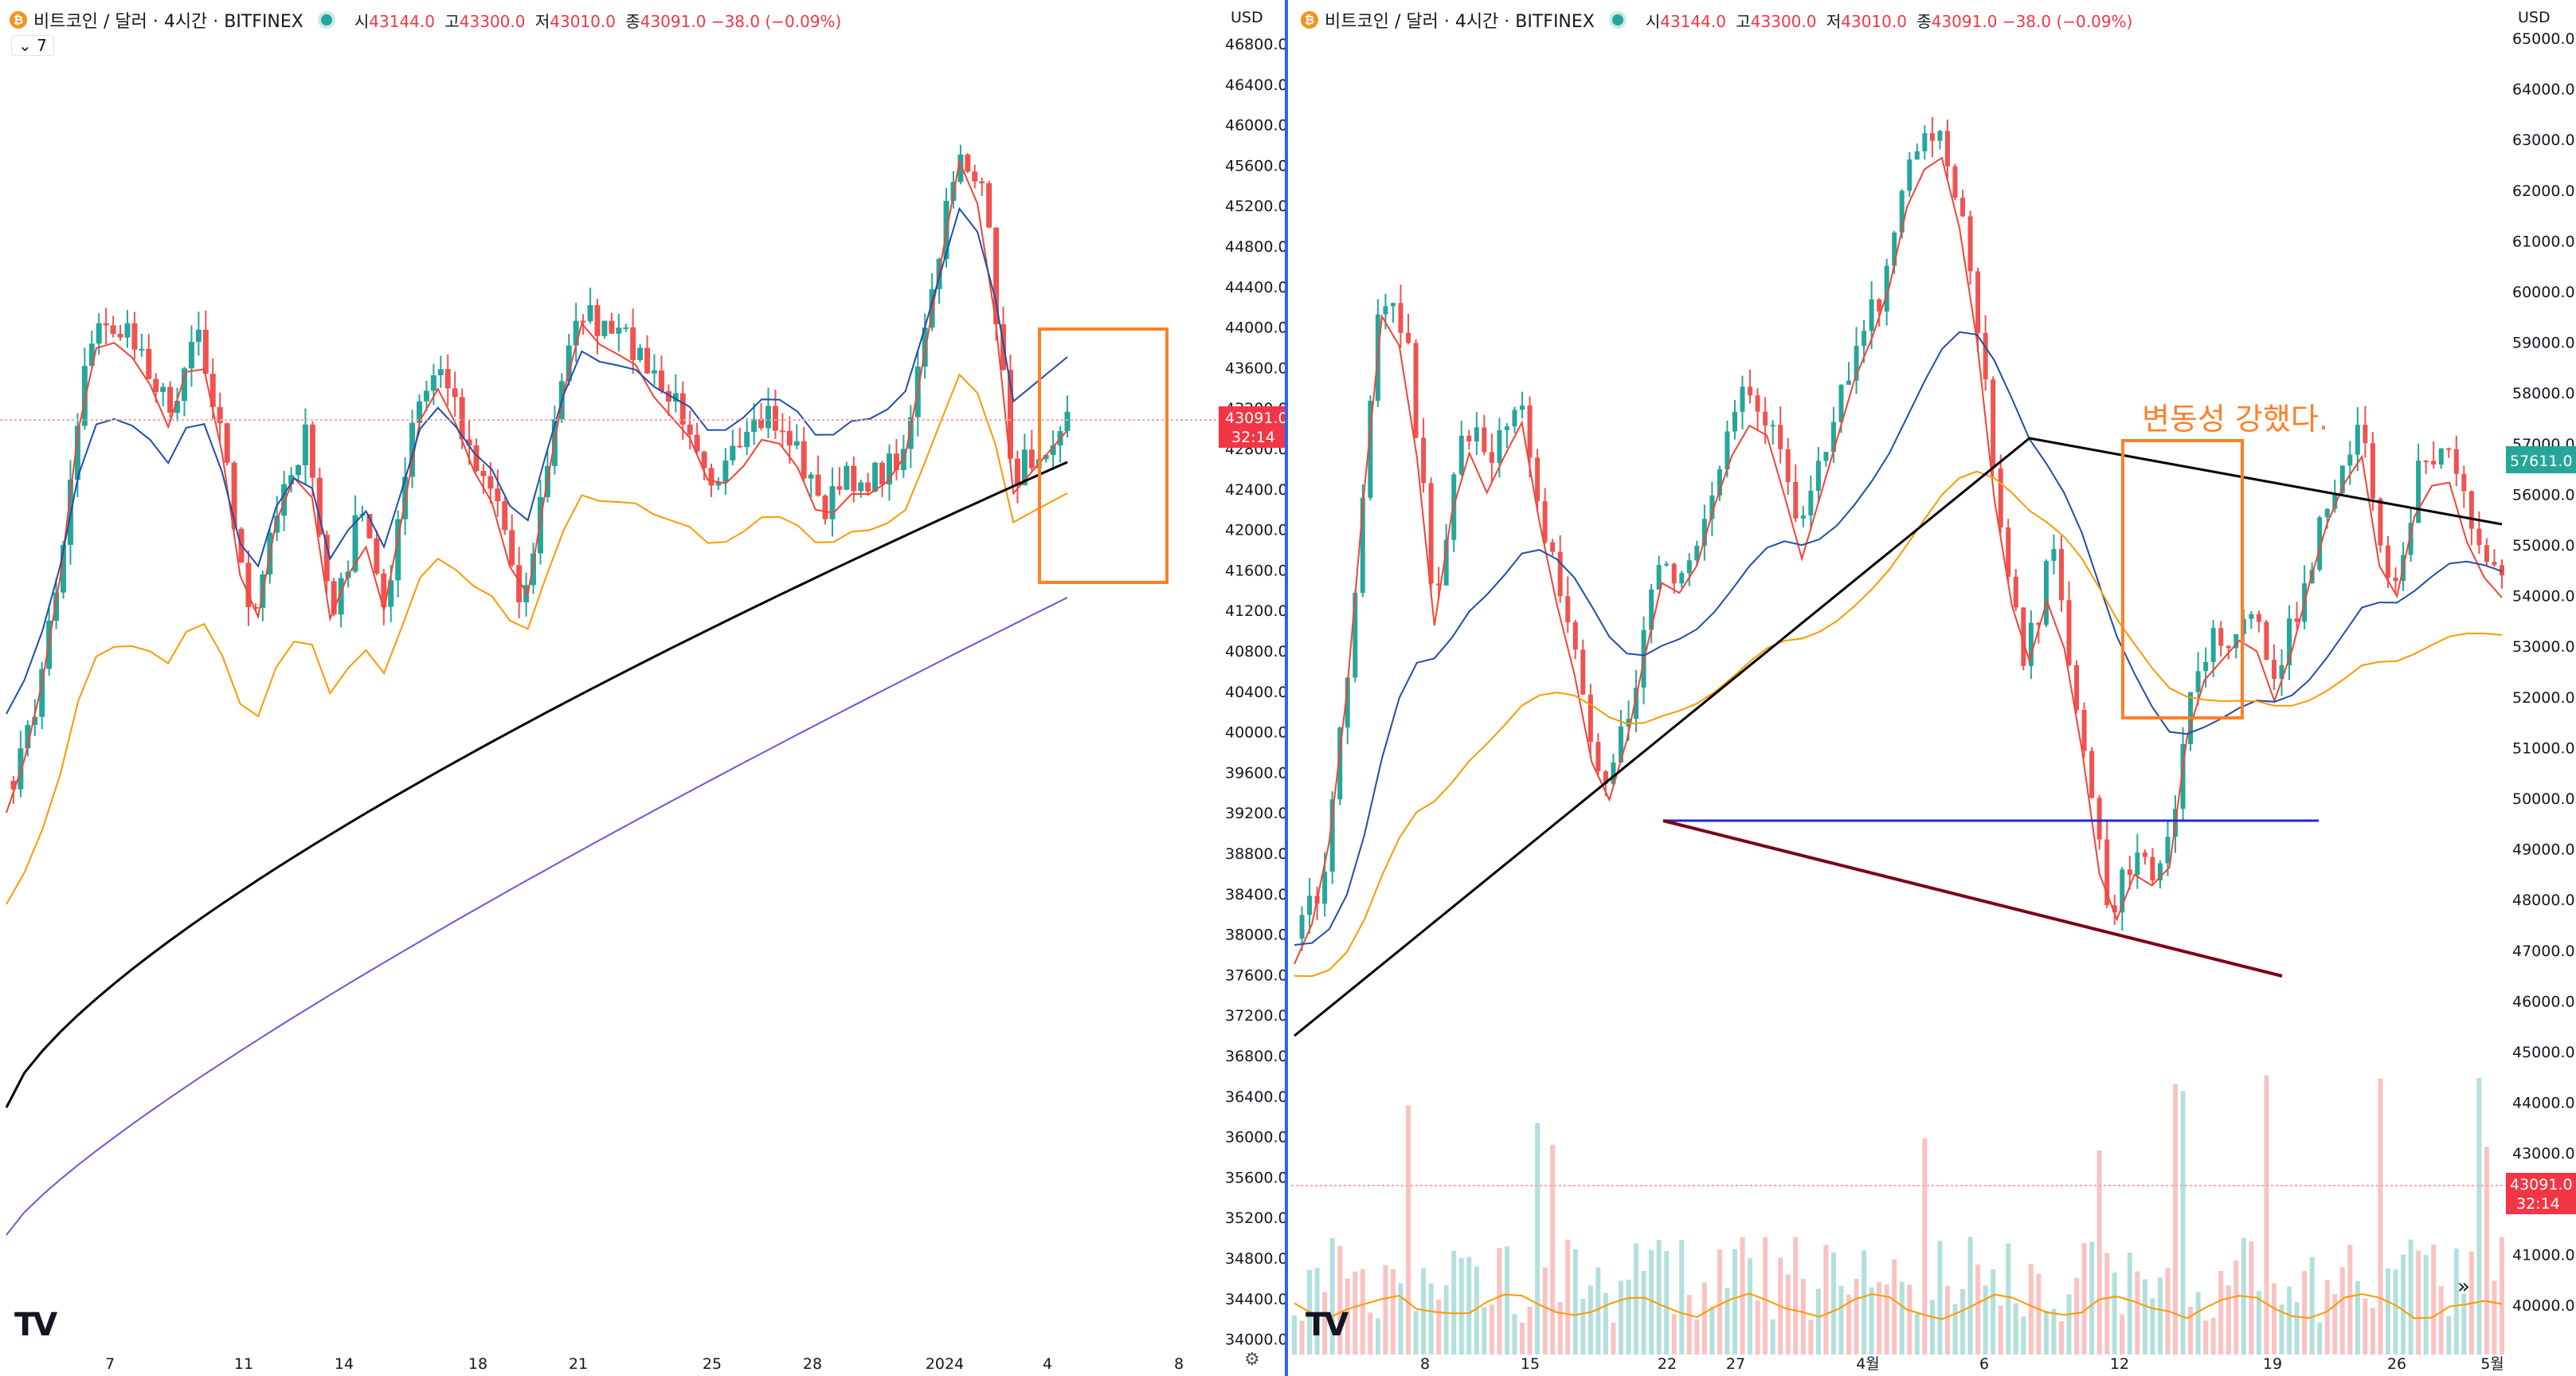 The image size is (2576, 1376). I want to click on price-tick-label: 46000.0, so click(2543, 1001).